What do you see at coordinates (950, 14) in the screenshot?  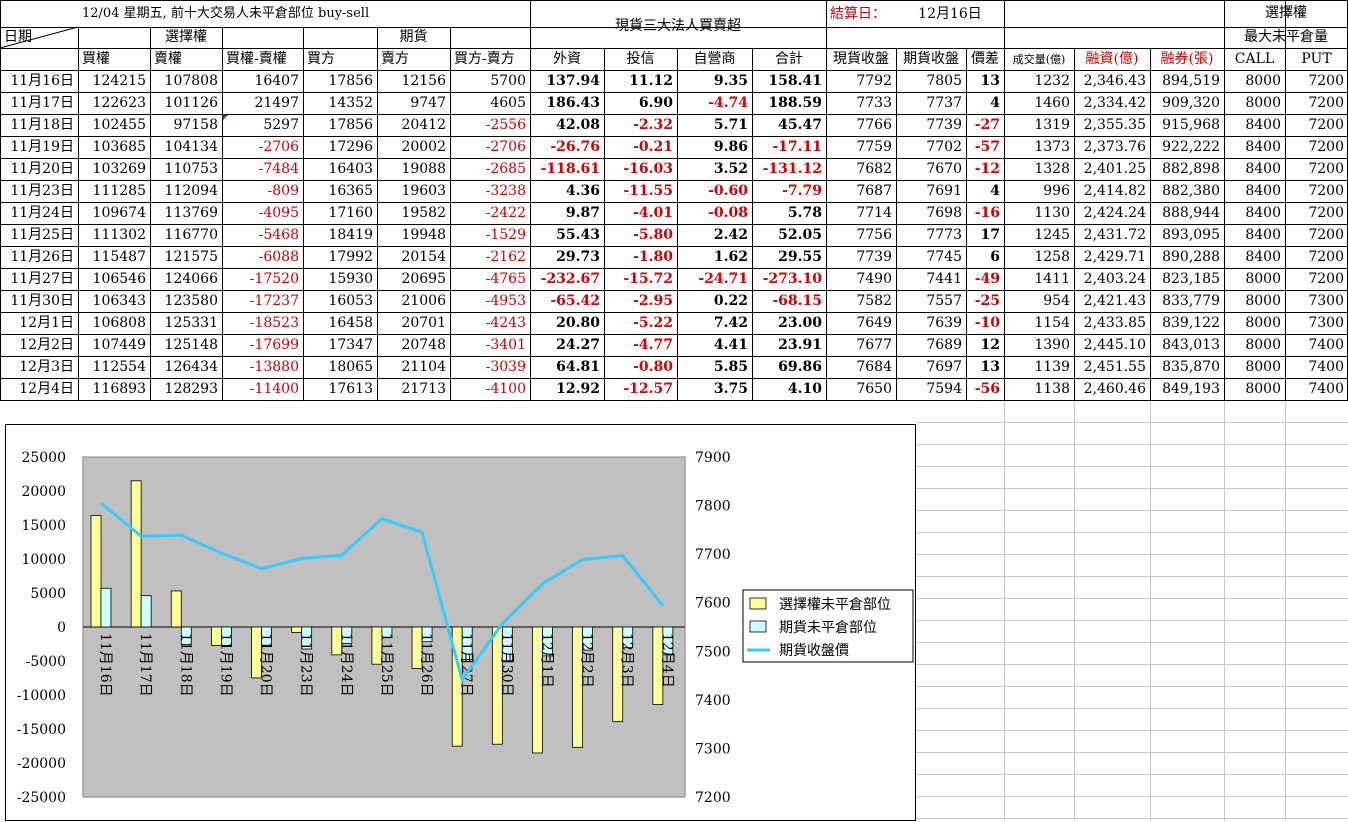 I see `settle-date: 12月16日` at bounding box center [950, 14].